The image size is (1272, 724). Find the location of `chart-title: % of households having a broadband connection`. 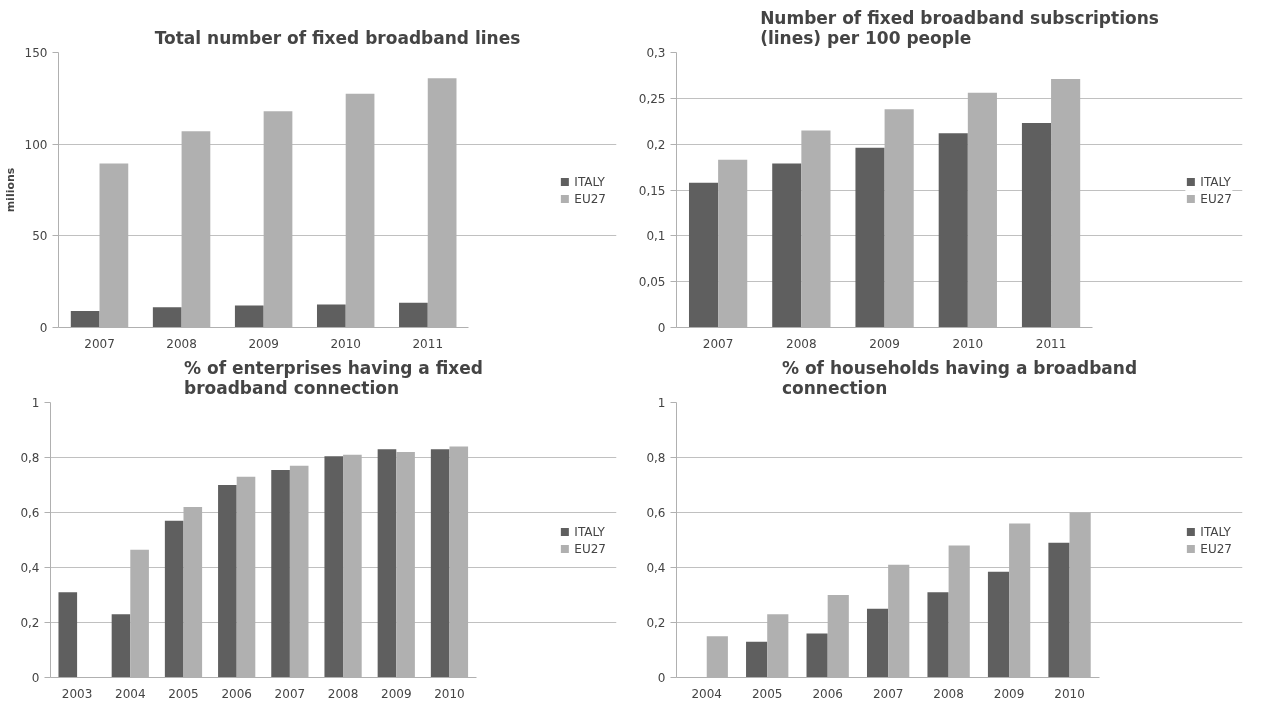

chart-title: % of households having a broadband connection is located at coordinates (959, 377).